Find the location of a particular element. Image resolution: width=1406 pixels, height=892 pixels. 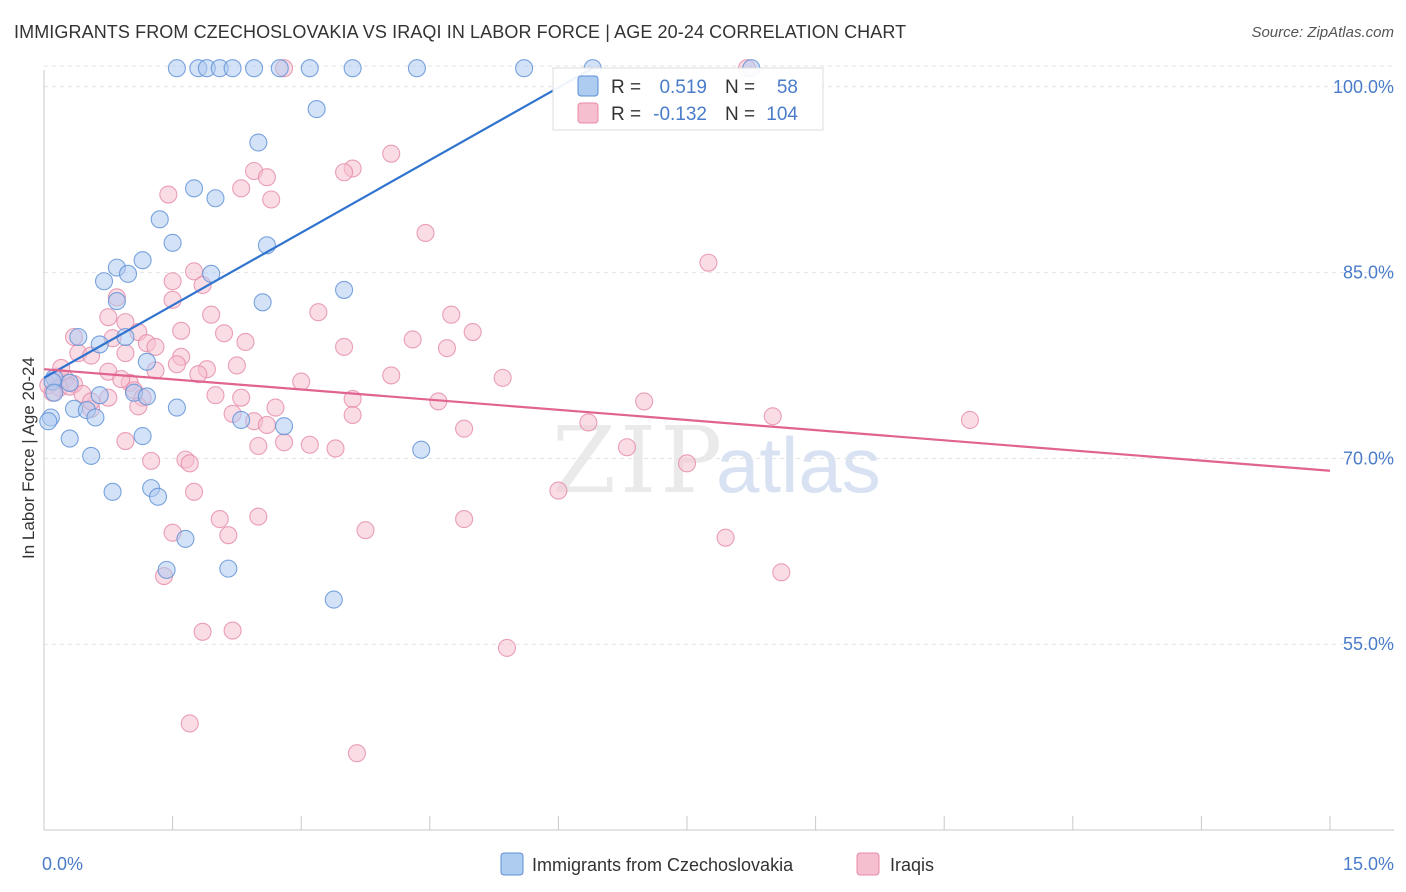

iraqis-swatch is located at coordinates (588, 113).